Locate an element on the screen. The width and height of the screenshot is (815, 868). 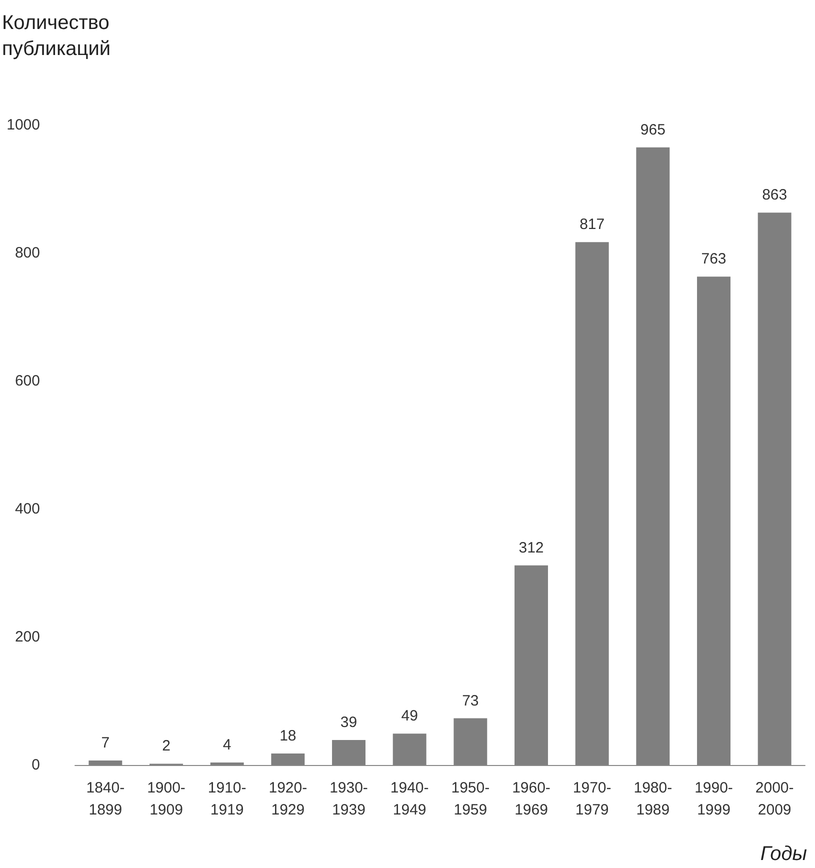
x-tick-label: 1840-1899 is located at coordinates (105, 799).